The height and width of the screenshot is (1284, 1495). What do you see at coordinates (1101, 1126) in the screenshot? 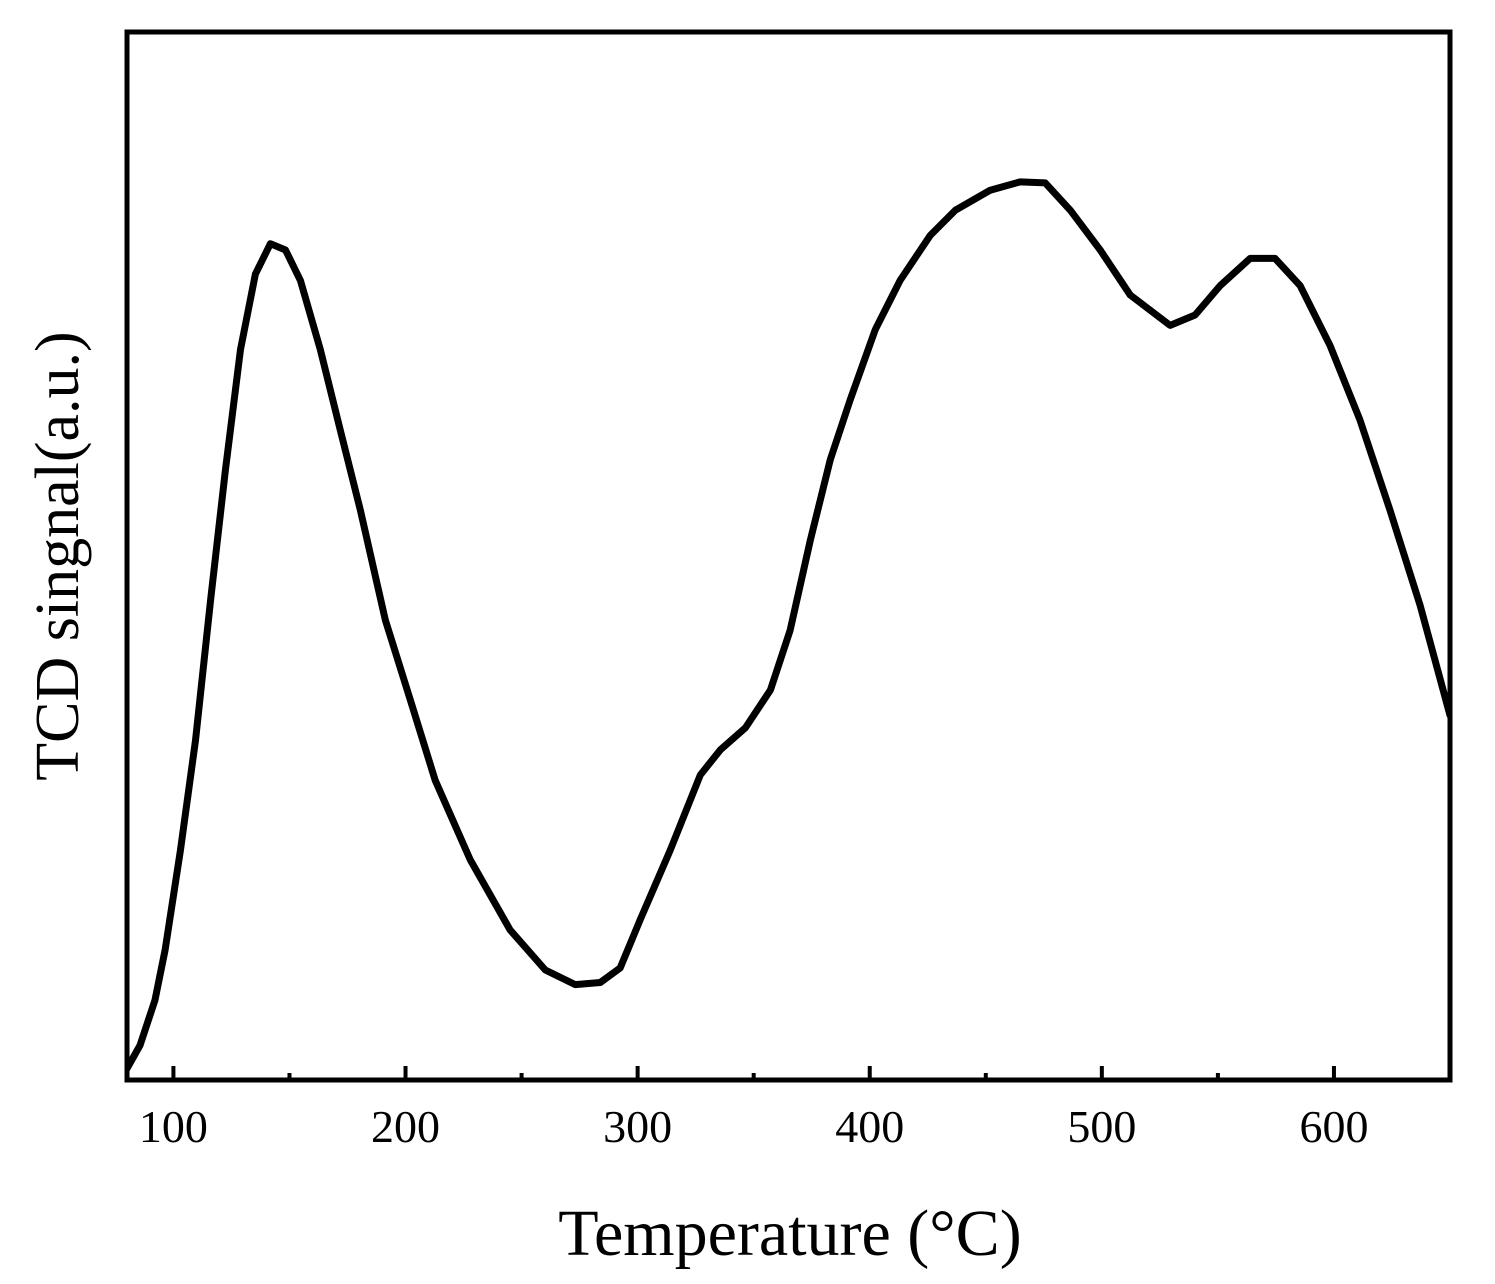
I see `x-tick-label: 500` at bounding box center [1101, 1126].